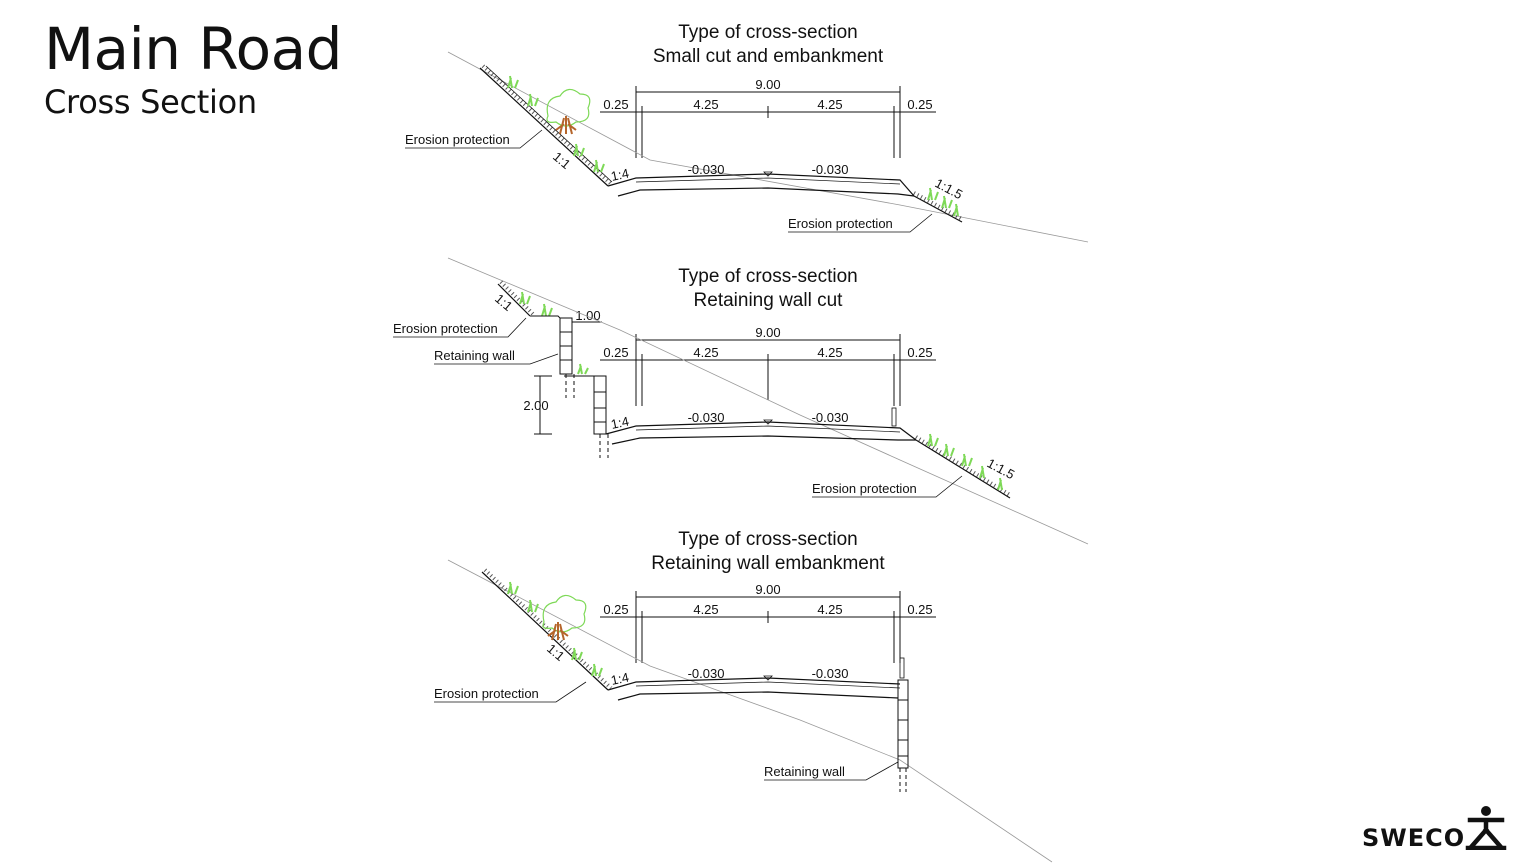 Image resolution: width=1536 pixels, height=864 pixels. Describe the element at coordinates (1414, 838) in the screenshot. I see `logo-wordmark: SWECO` at that location.